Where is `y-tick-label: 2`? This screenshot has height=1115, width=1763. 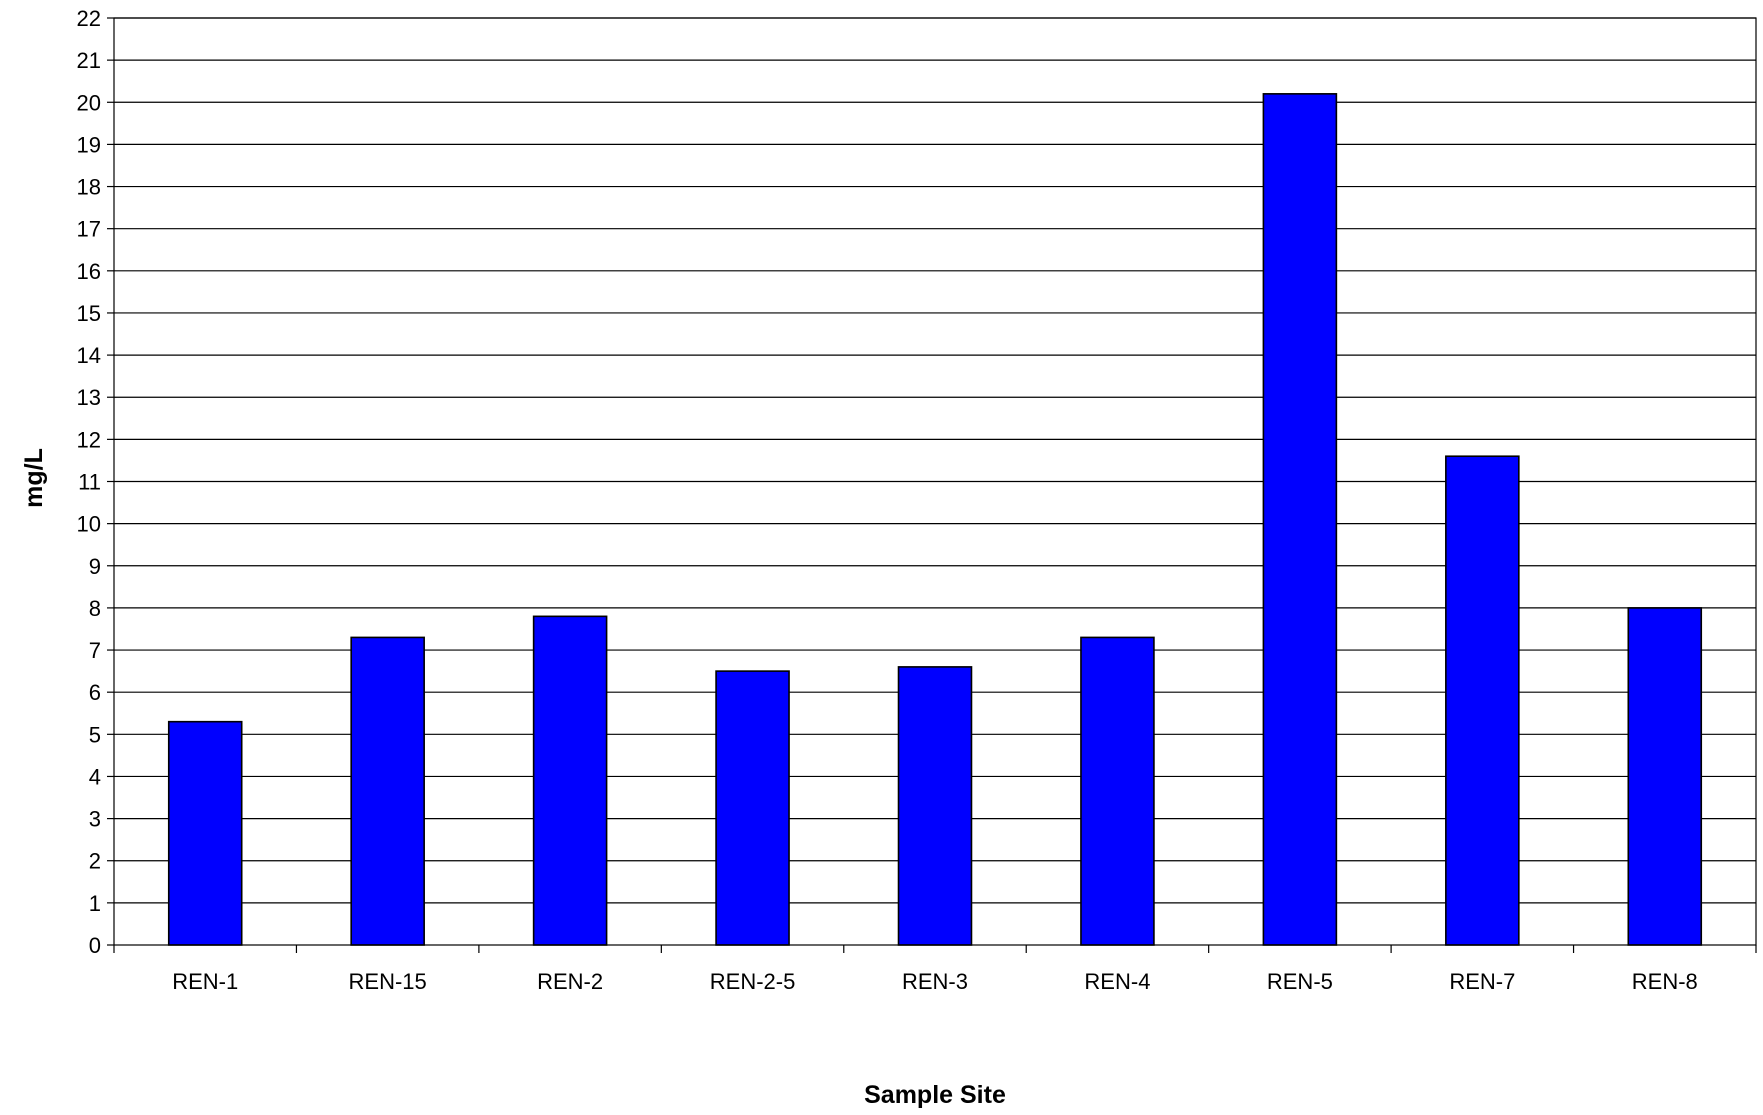
y-tick-label: 2 is located at coordinates (95, 861).